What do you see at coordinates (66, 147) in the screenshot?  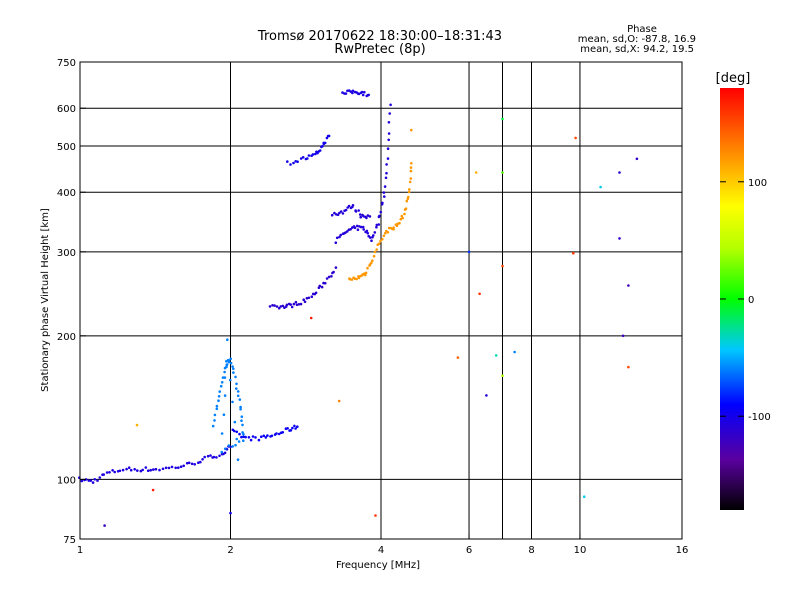 I see `y-tick-label: 500` at bounding box center [66, 147].